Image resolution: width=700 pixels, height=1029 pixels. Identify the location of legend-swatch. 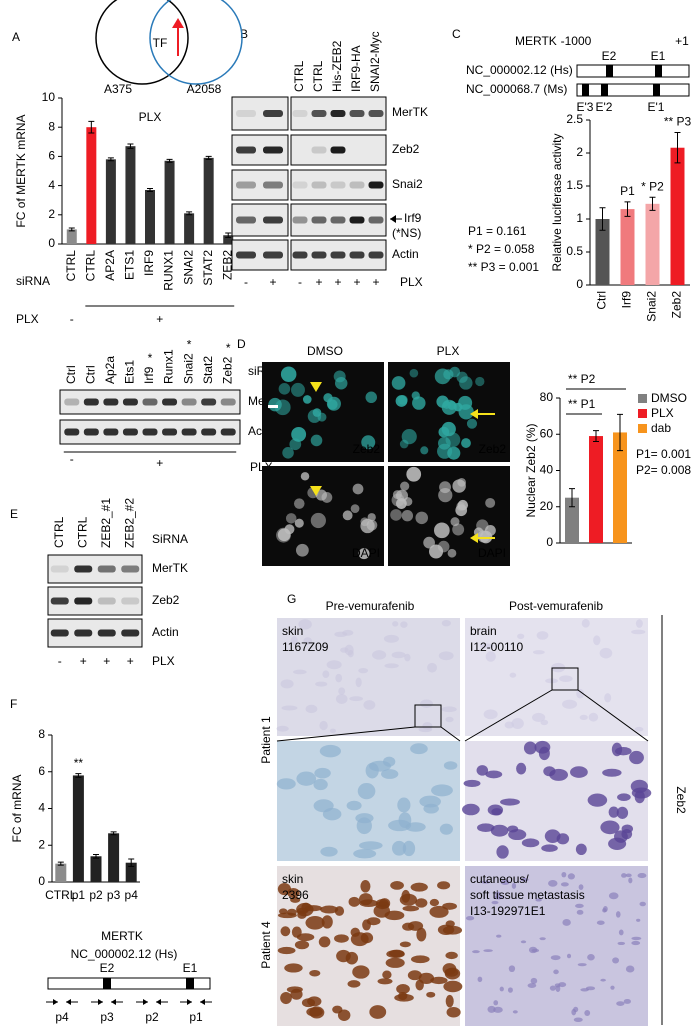
(642, 398).